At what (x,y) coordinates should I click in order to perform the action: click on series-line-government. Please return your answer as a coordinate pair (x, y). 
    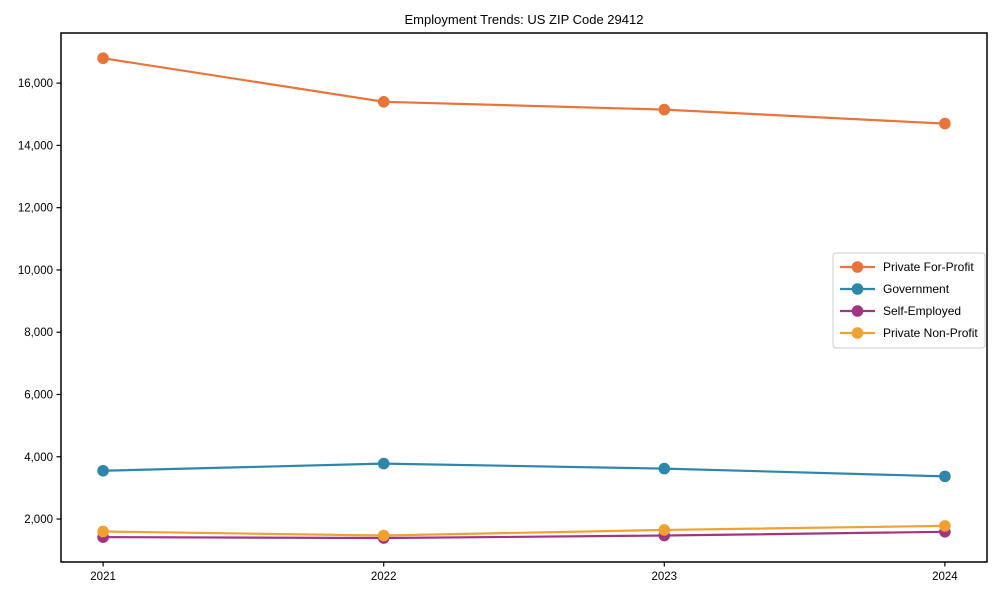
    Looking at the image, I should click on (524, 470).